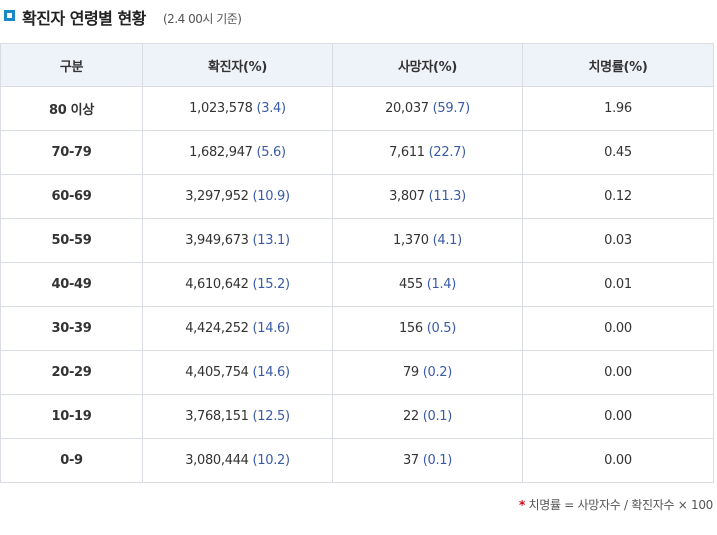 The image size is (717, 535). What do you see at coordinates (71, 460) in the screenshot?
I see `age-group-cell: 0-9` at bounding box center [71, 460].